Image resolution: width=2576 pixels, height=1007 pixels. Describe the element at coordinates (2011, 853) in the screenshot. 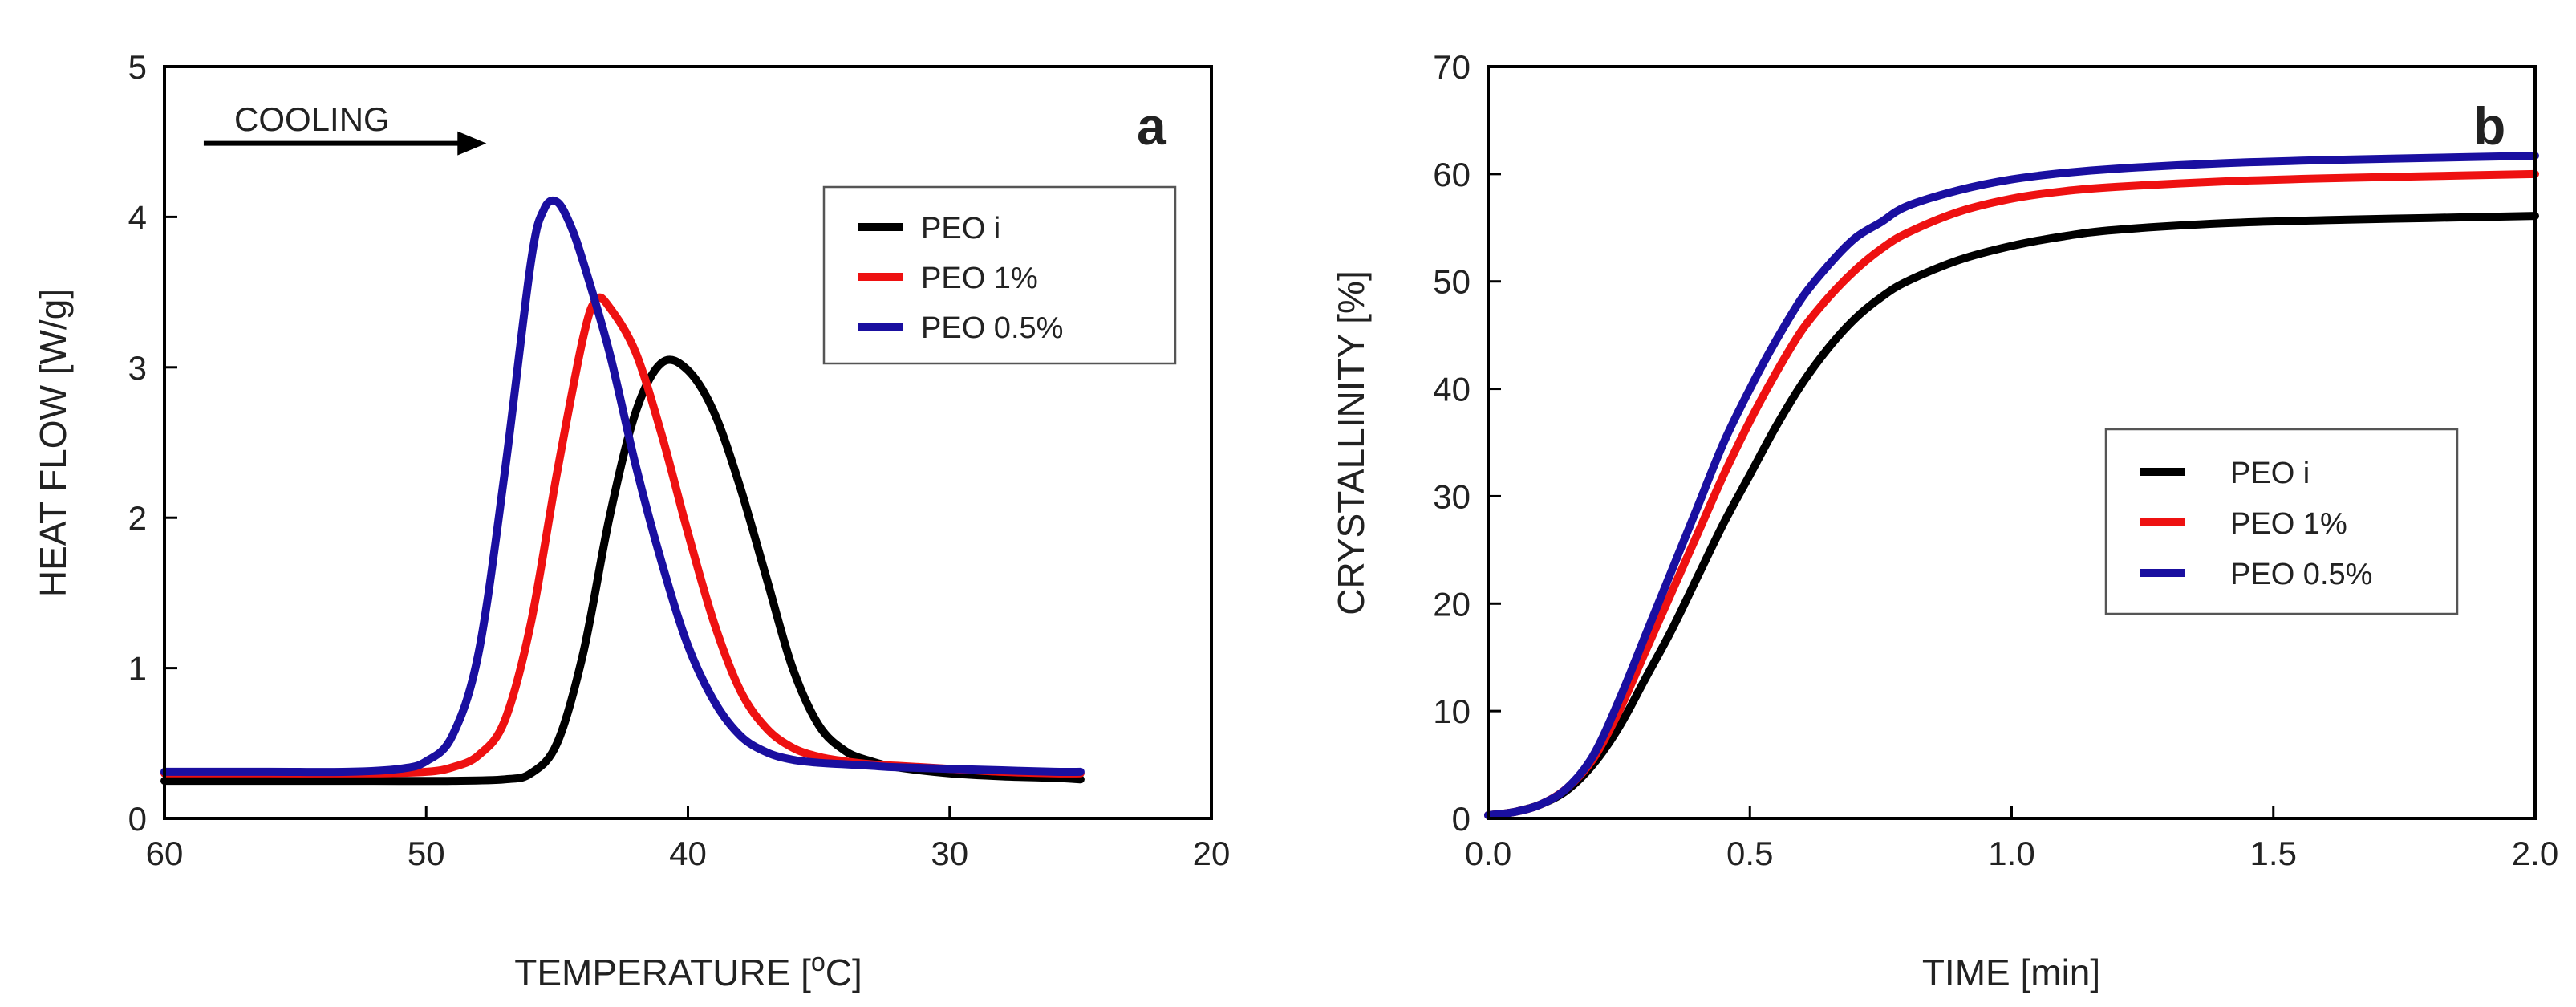

I see `x-tick-label: 1.0` at that location.